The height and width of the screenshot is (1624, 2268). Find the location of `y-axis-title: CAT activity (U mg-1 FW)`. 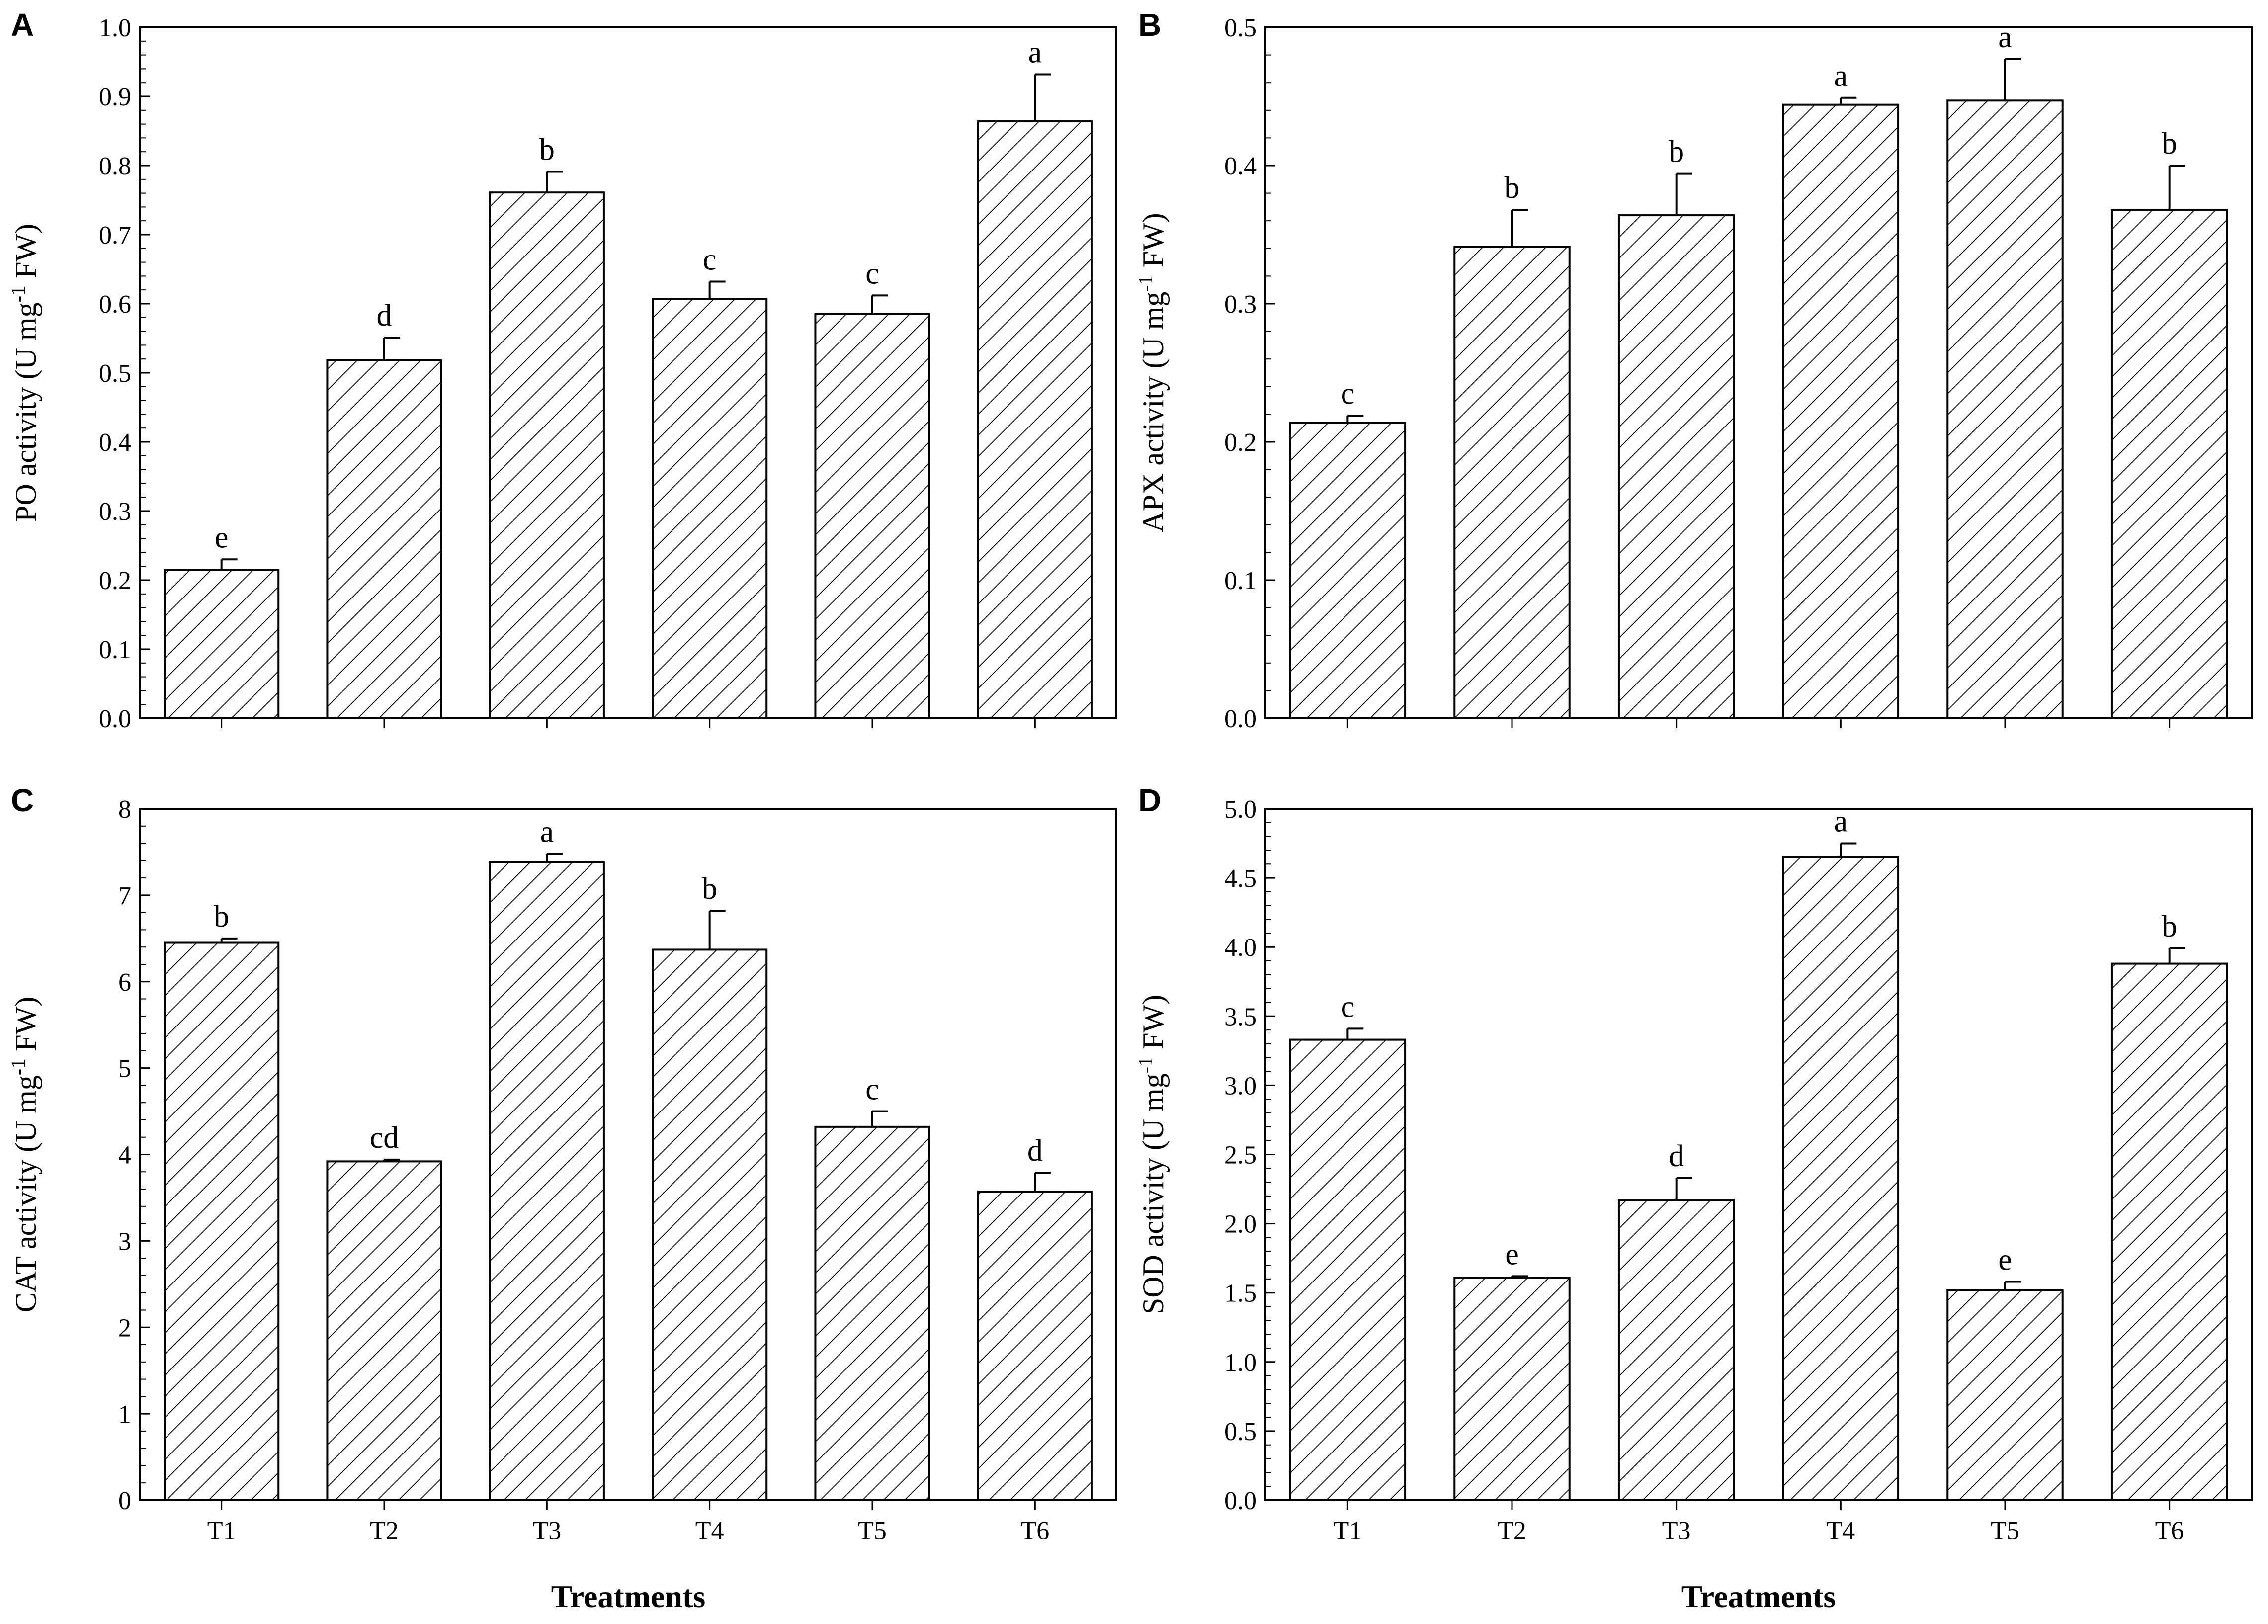

y-axis-title: CAT activity (U mg-1 FW) is located at coordinates (25, 1155).